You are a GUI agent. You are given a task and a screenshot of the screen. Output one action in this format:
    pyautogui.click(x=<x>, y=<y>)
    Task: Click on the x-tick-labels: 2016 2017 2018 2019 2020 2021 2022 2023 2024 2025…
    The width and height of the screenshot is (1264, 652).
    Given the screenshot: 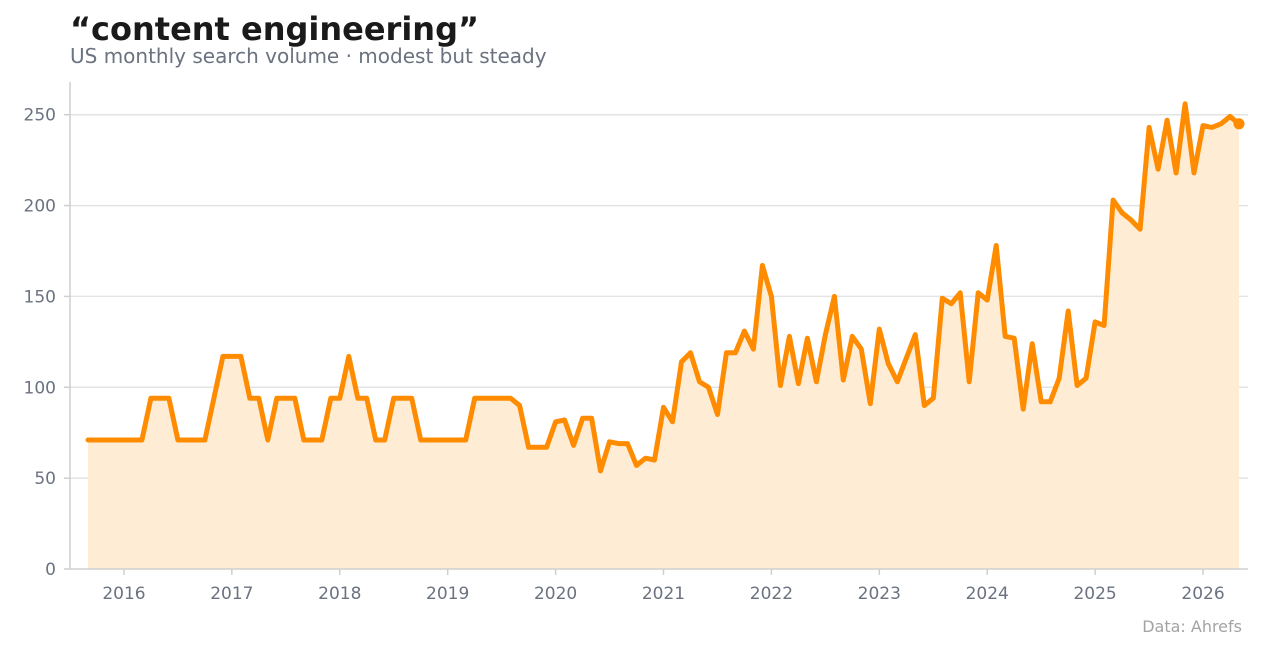 What is the action you would take?
    pyautogui.click(x=663, y=586)
    